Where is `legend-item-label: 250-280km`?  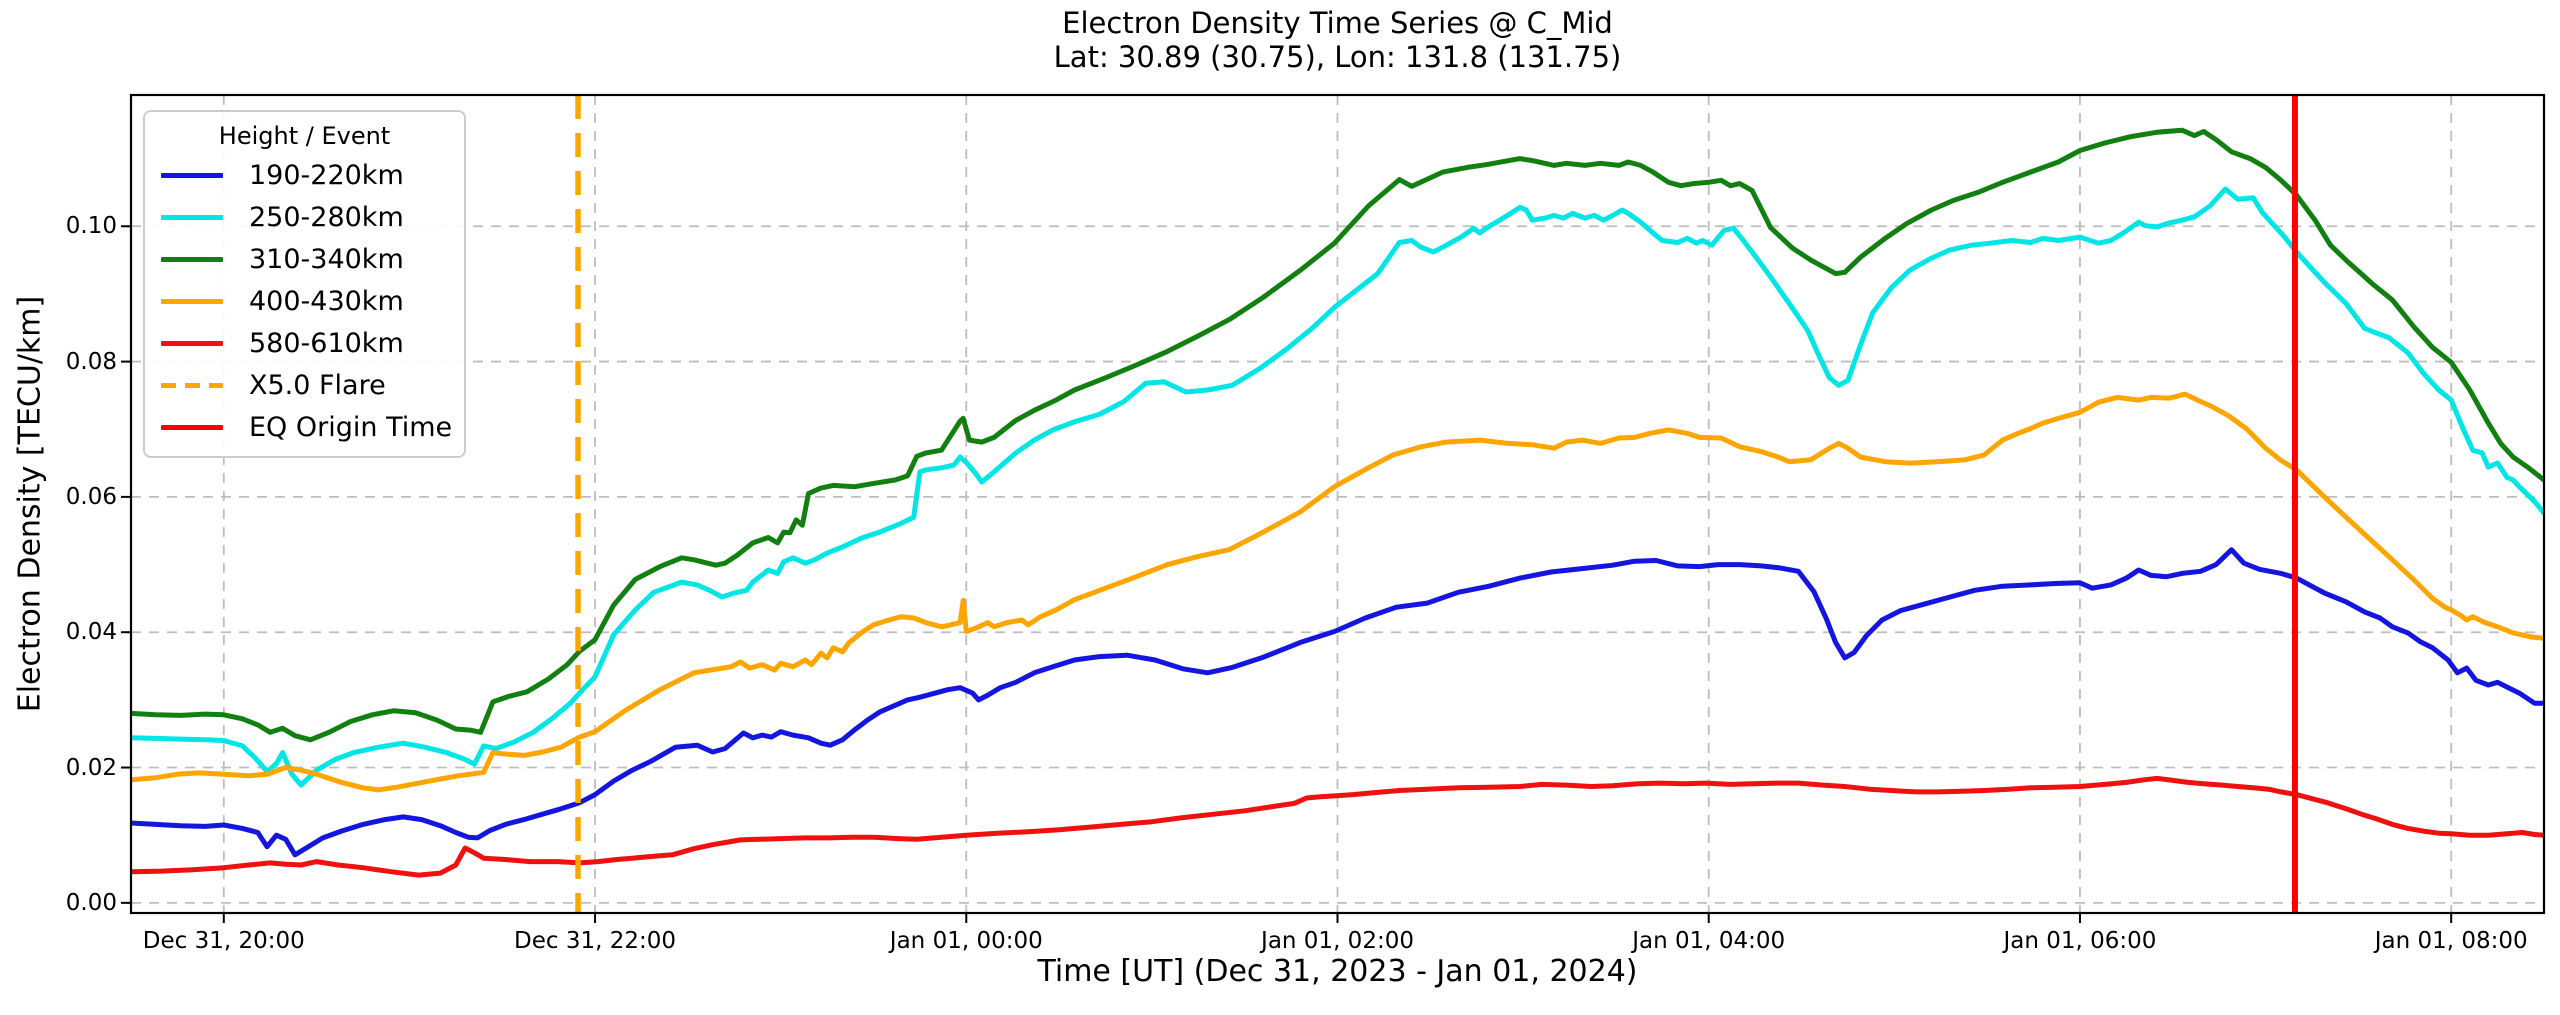
legend-item-label: 250-280km is located at coordinates (326, 217).